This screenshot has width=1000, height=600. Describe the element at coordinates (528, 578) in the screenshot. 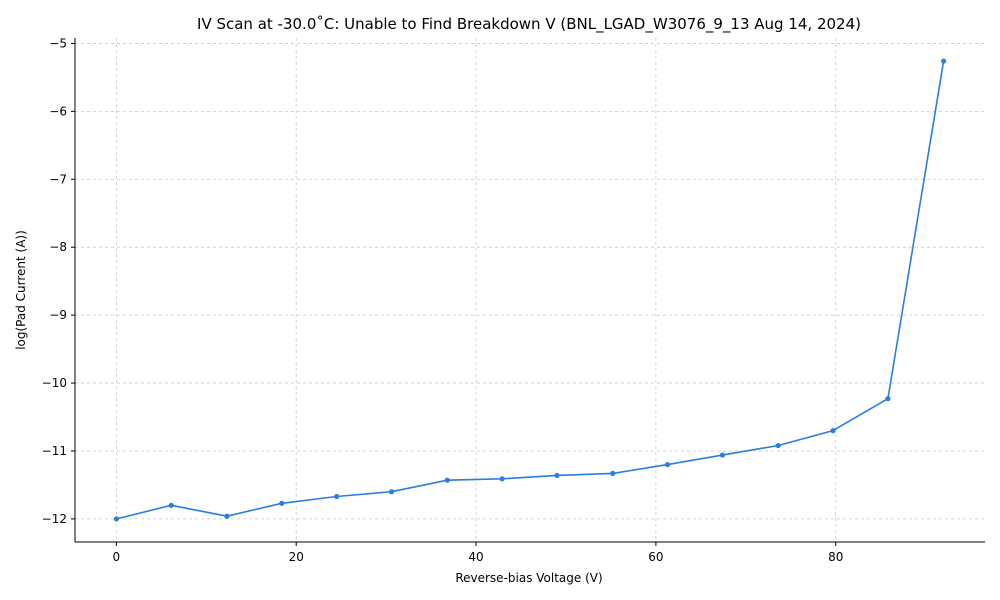

I see `x-axis-label: Reverse-bias Voltage (V)` at that location.